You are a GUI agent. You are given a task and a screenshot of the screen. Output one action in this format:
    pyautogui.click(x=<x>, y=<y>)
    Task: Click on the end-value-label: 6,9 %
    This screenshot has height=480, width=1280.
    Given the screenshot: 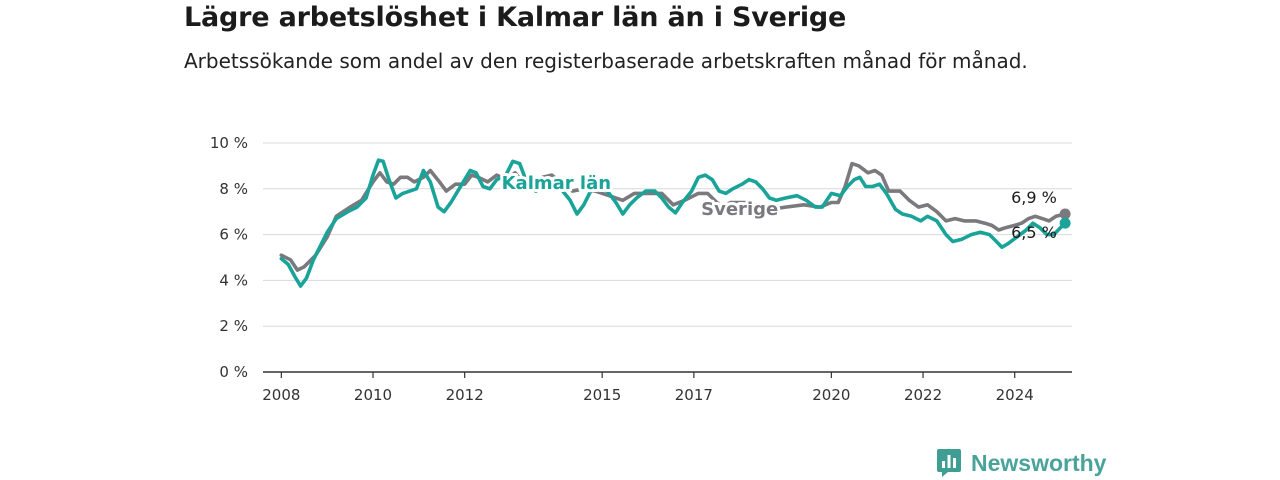 What is the action you would take?
    pyautogui.click(x=1034, y=197)
    